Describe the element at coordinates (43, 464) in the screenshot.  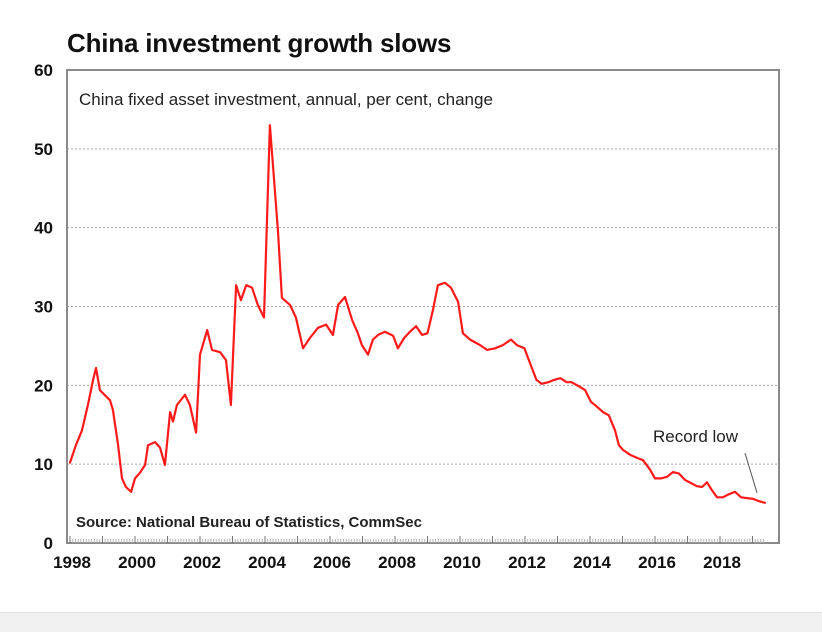
I see `y-tick-label: 10` at that location.